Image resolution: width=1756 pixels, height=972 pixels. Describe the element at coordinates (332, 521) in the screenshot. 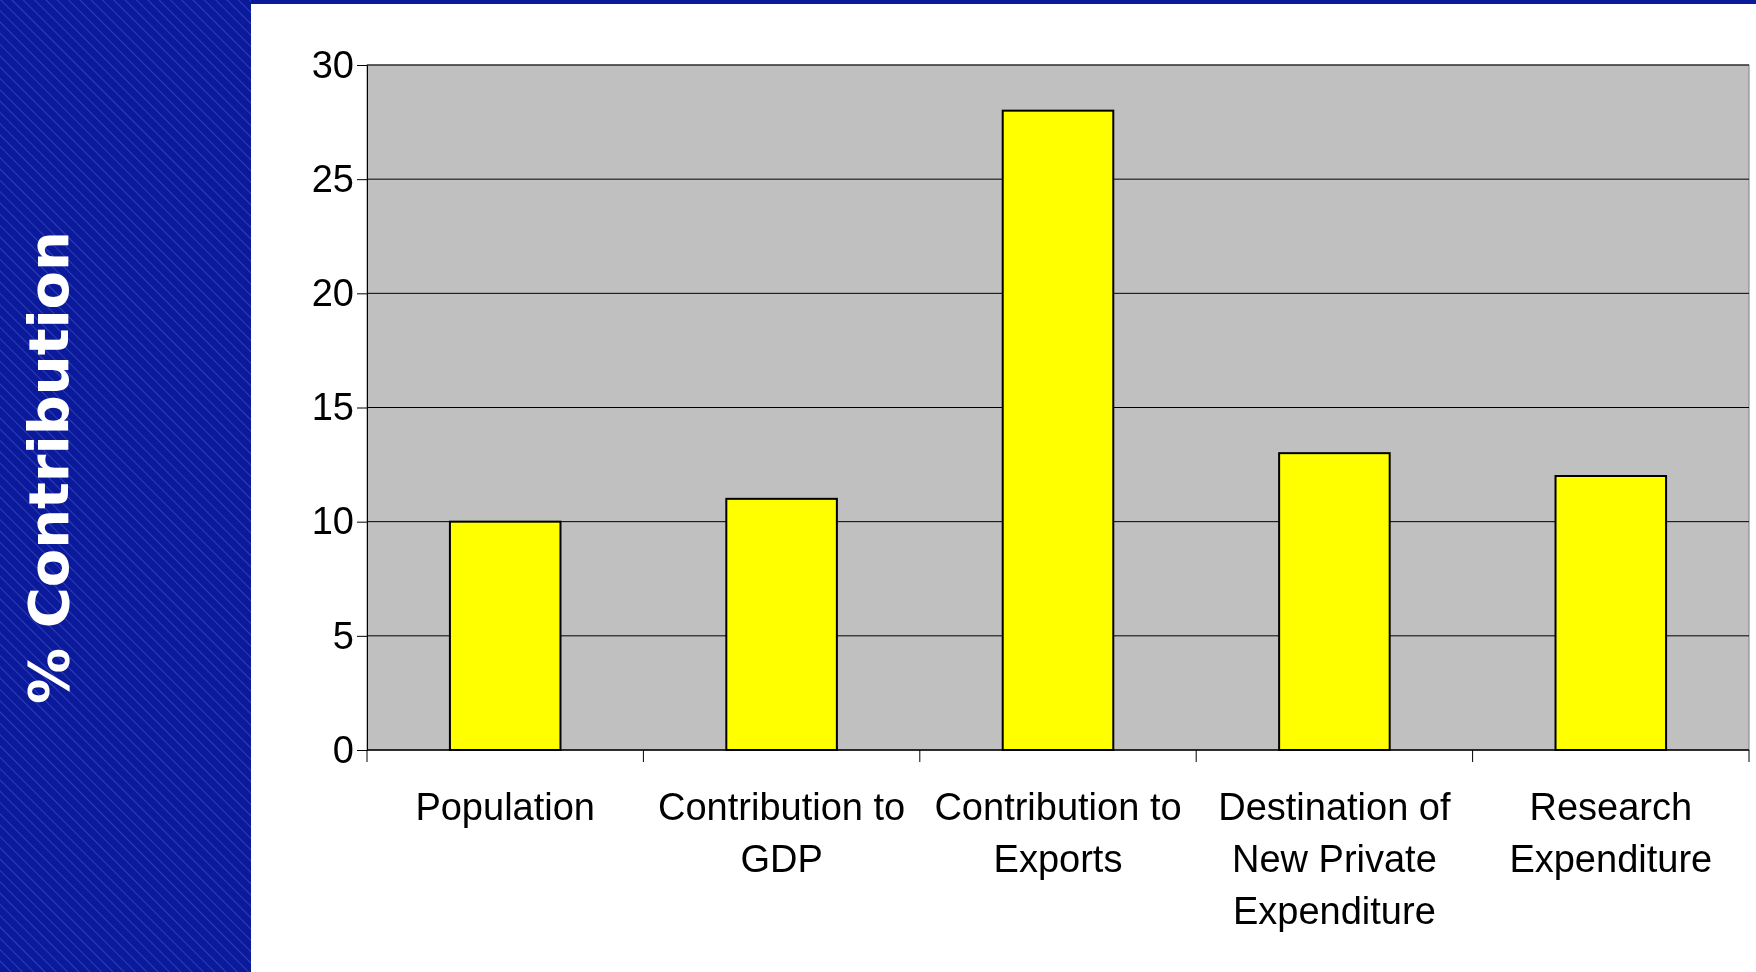

I see `y-tick-label: 10` at that location.